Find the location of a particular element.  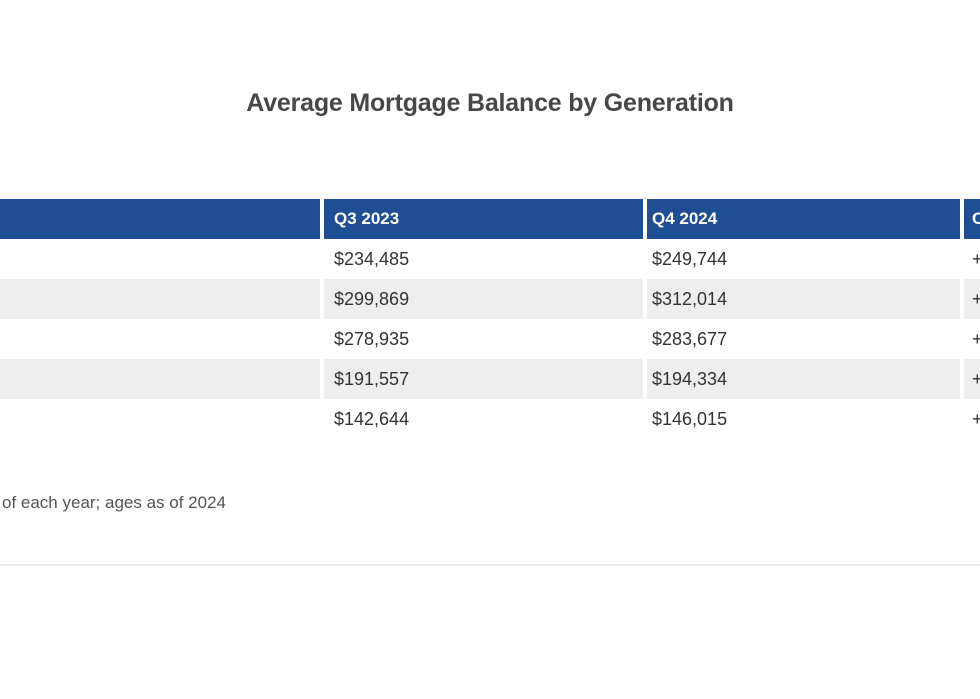

cell-q3-2023: $278,935 is located at coordinates (482, 339).